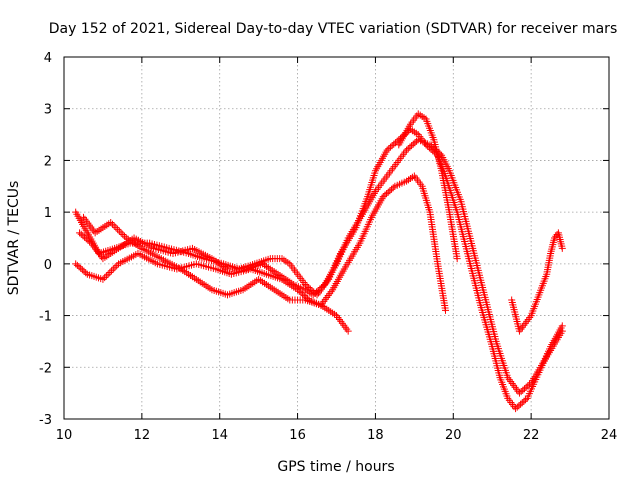 The width and height of the screenshot is (640, 480). Describe the element at coordinates (14, 238) in the screenshot. I see `y-axis-title: SDTVAR / TECUs` at that location.